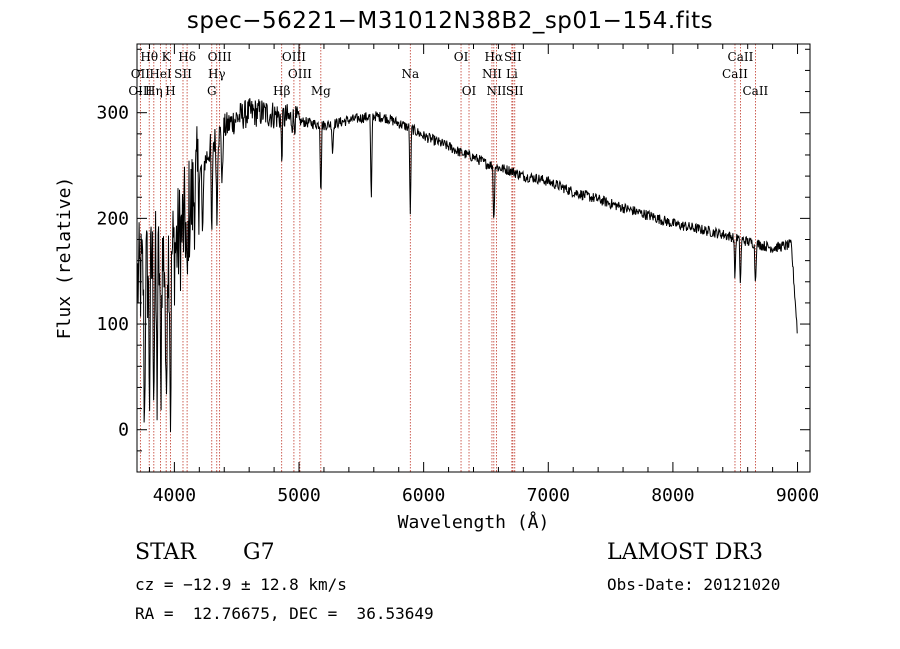 The height and width of the screenshot is (649, 900). Describe the element at coordinates (149, 57) in the screenshot. I see `line-marker-label: Hθ` at that location.